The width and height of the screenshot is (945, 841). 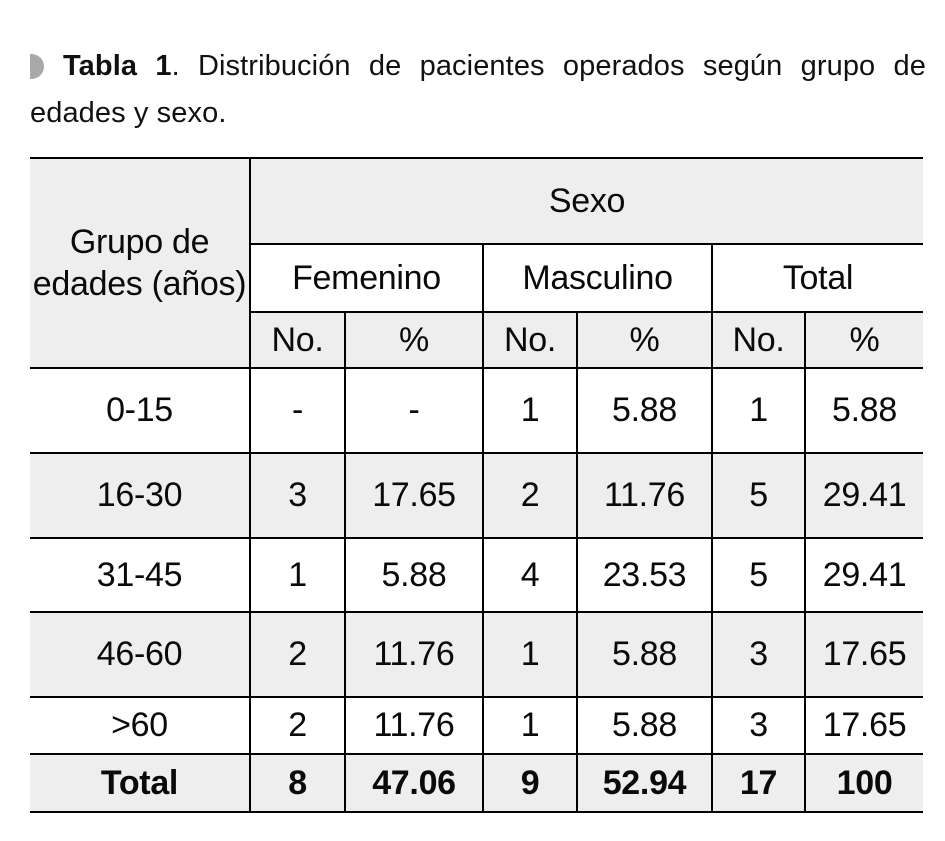 What do you see at coordinates (863, 783) in the screenshot?
I see `cell-total-pct: 100` at bounding box center [863, 783].